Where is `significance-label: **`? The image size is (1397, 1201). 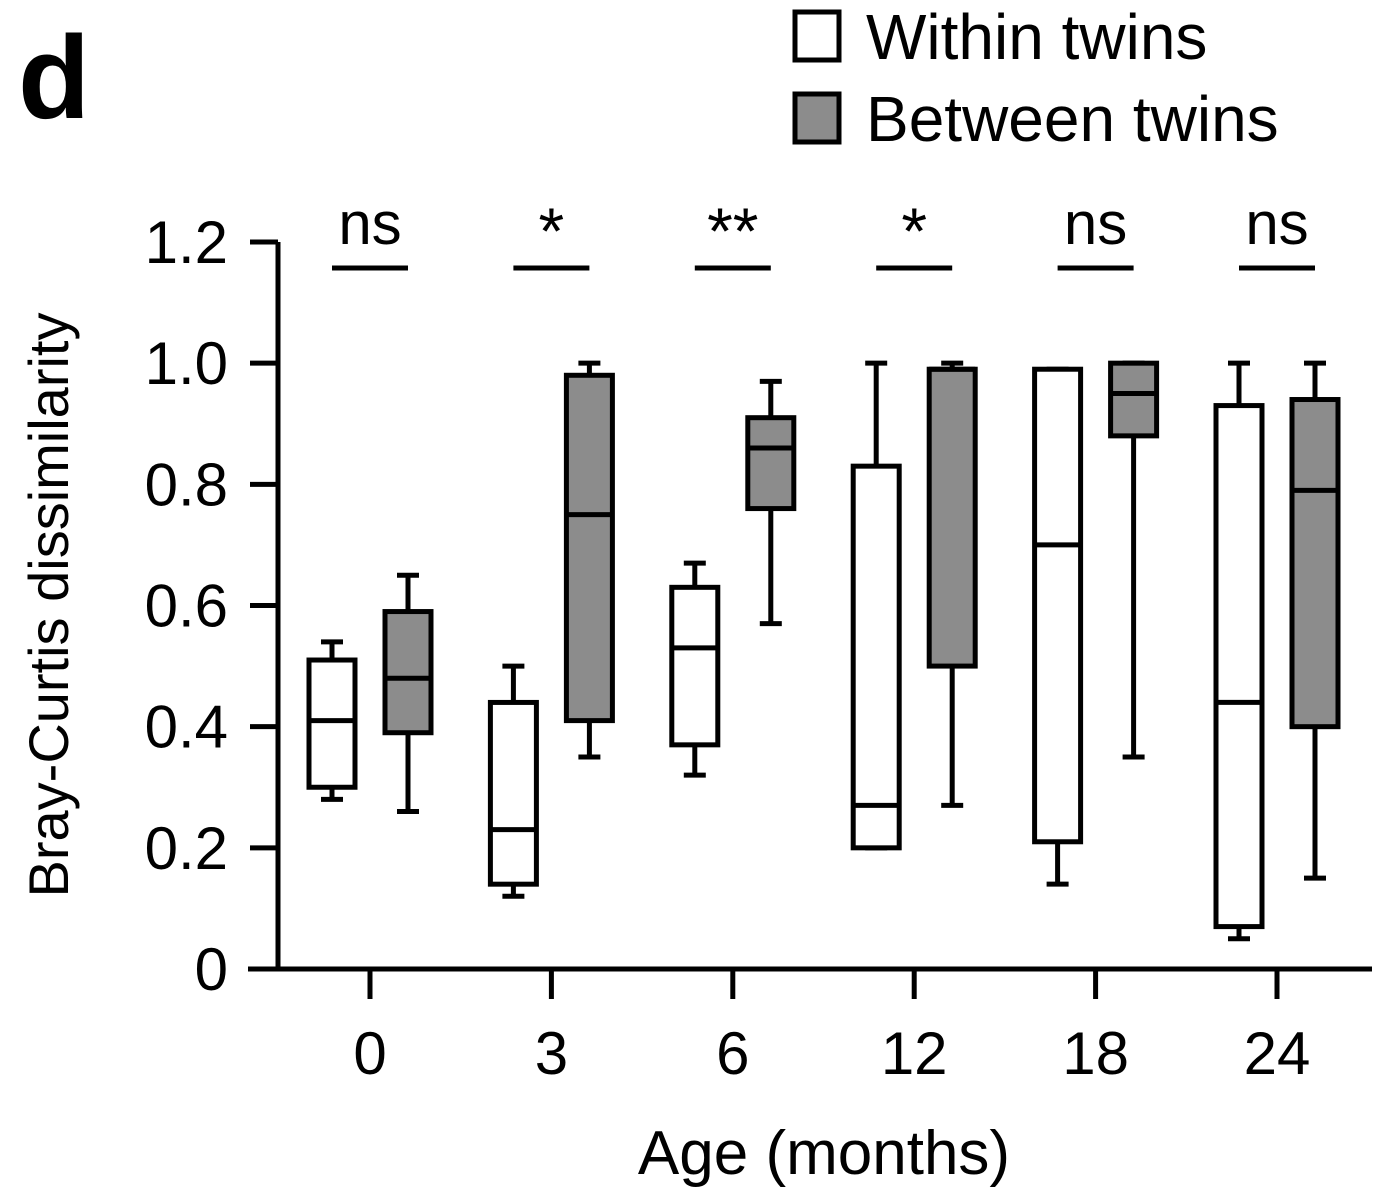 significance-label: ** is located at coordinates (732, 231).